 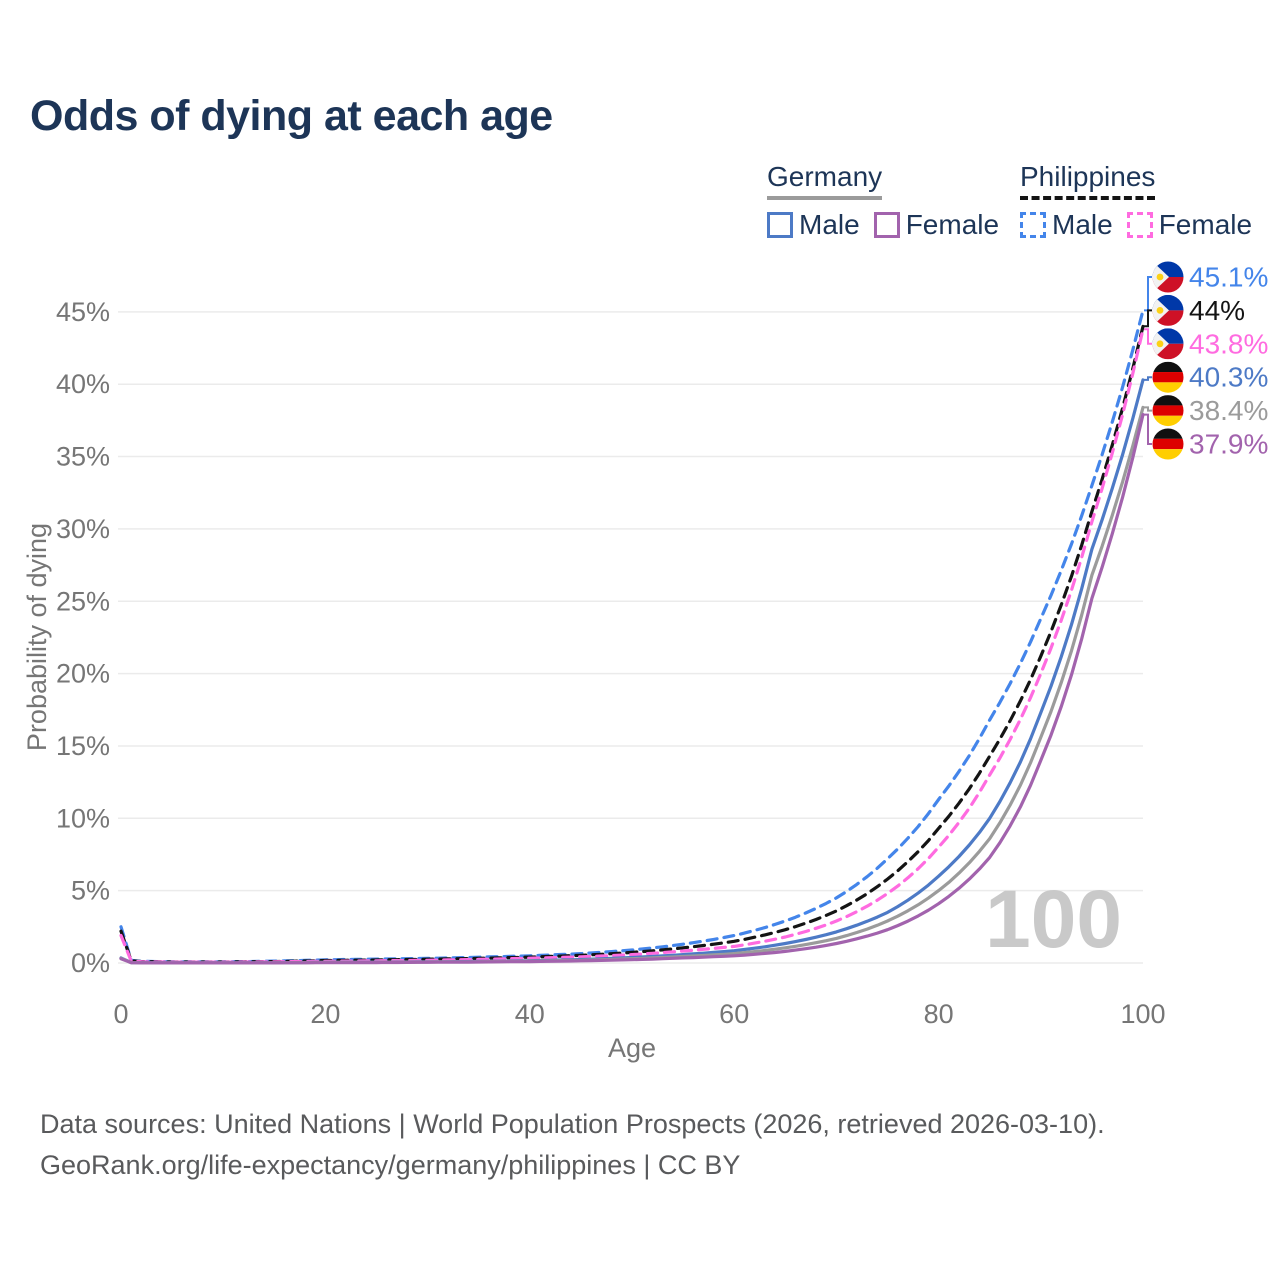 I want to click on page-title: Odds of dying at each age, so click(x=291, y=116).